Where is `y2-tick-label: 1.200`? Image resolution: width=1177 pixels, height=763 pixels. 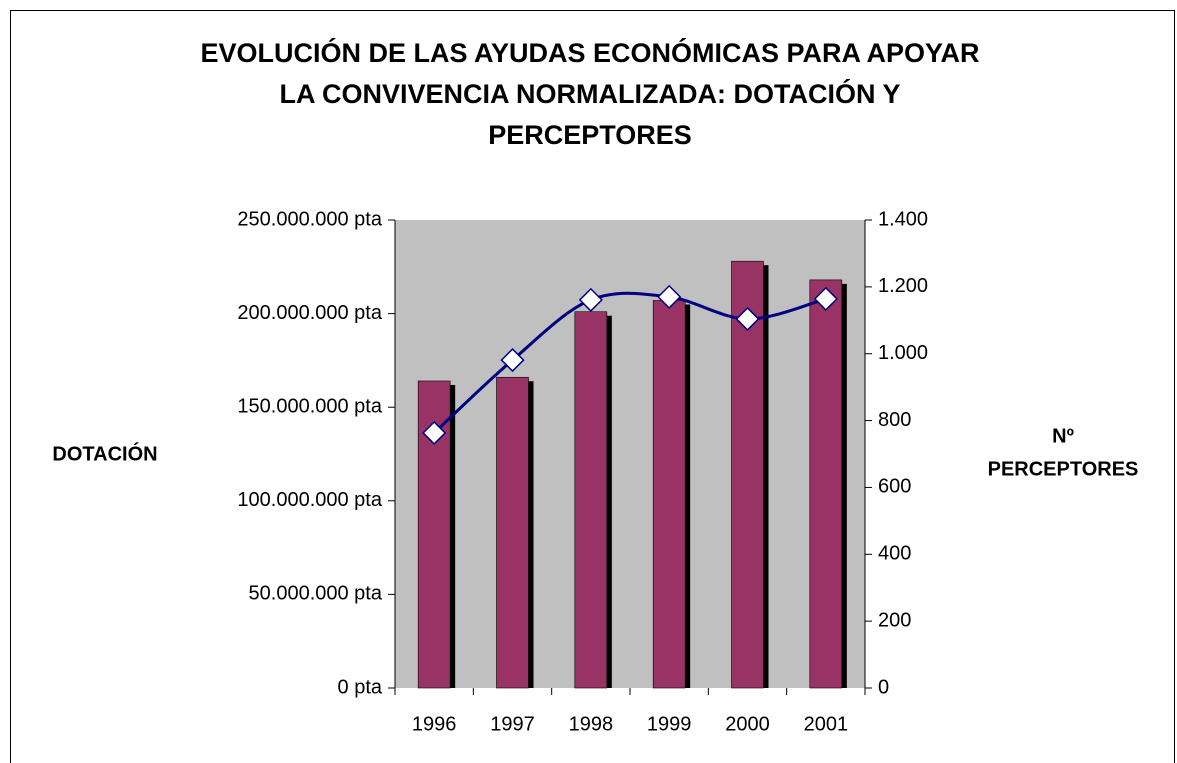 y2-tick-label: 1.200 is located at coordinates (903, 286).